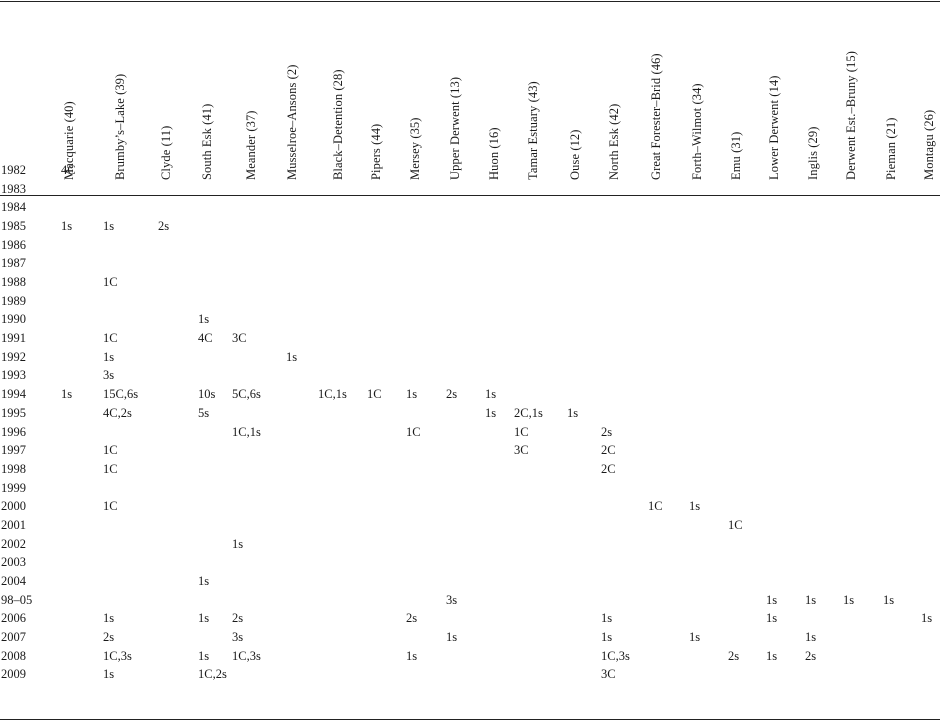 The width and height of the screenshot is (940, 723). I want to click on header-rule, so click(470, 195).